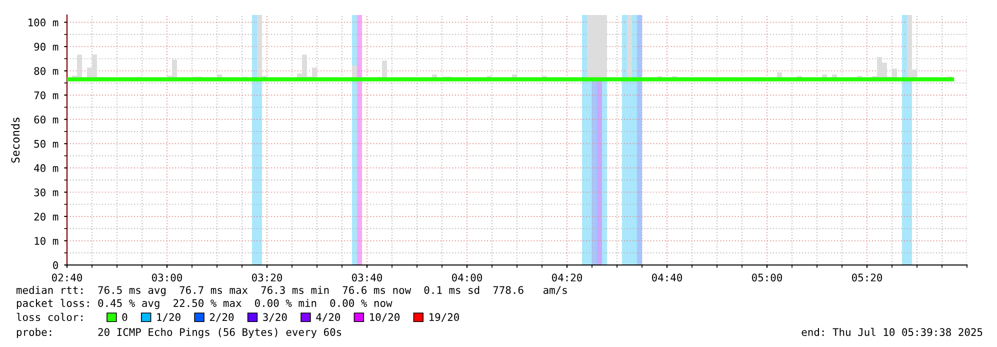 The height and width of the screenshot is (347, 997). I want to click on legend-label: 0, so click(125, 317).